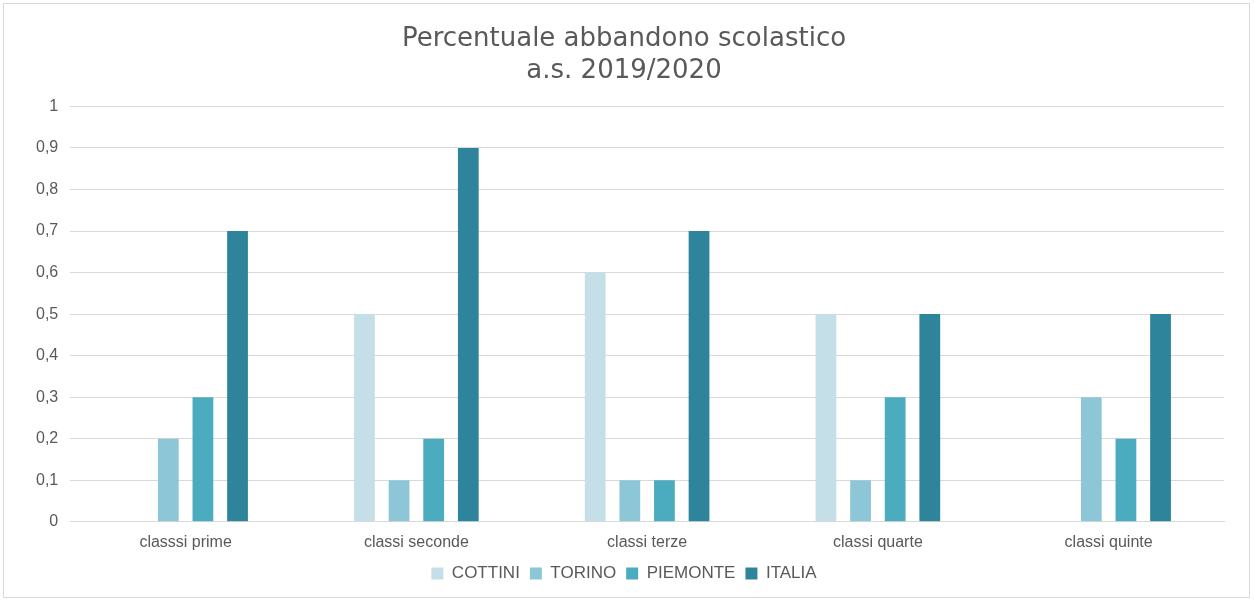 Image resolution: width=1255 pixels, height=603 pixels. I want to click on legend-label: COTTINI, so click(485, 573).